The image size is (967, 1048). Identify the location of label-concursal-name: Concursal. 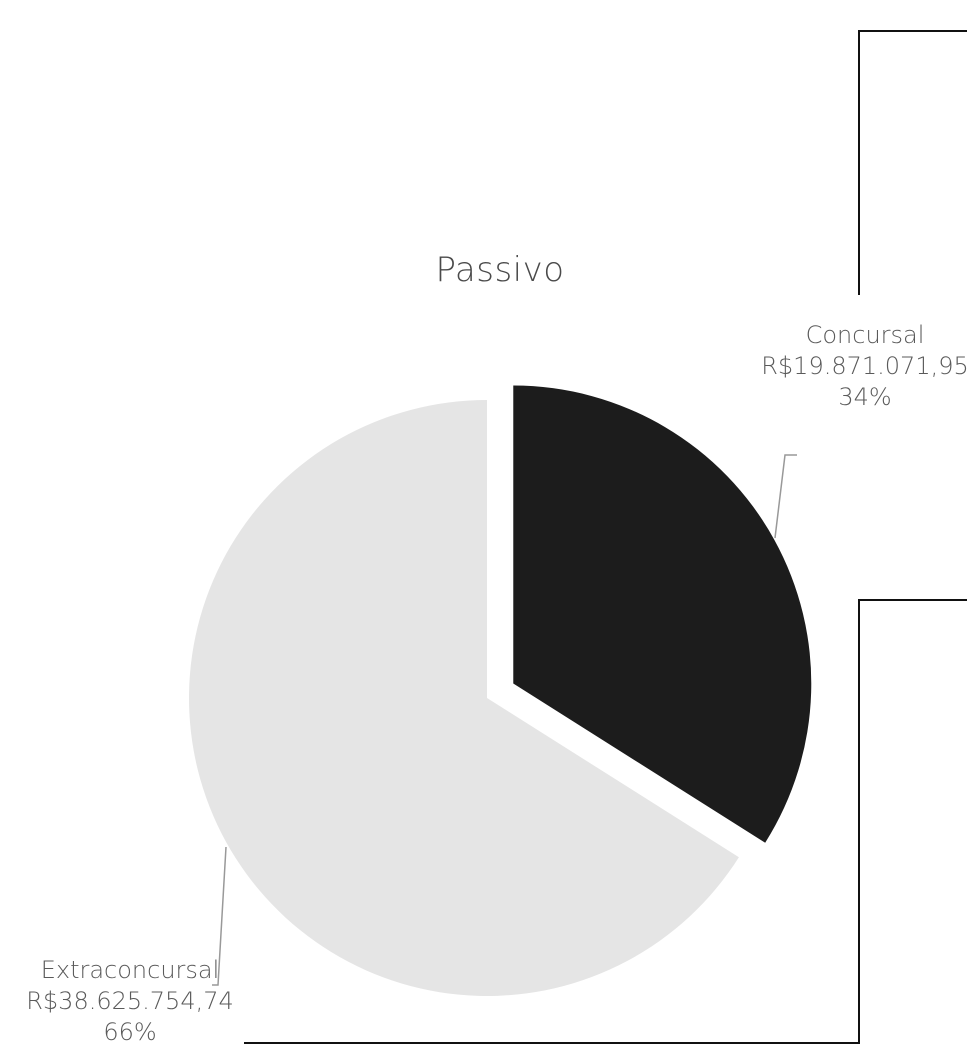
(865, 335).